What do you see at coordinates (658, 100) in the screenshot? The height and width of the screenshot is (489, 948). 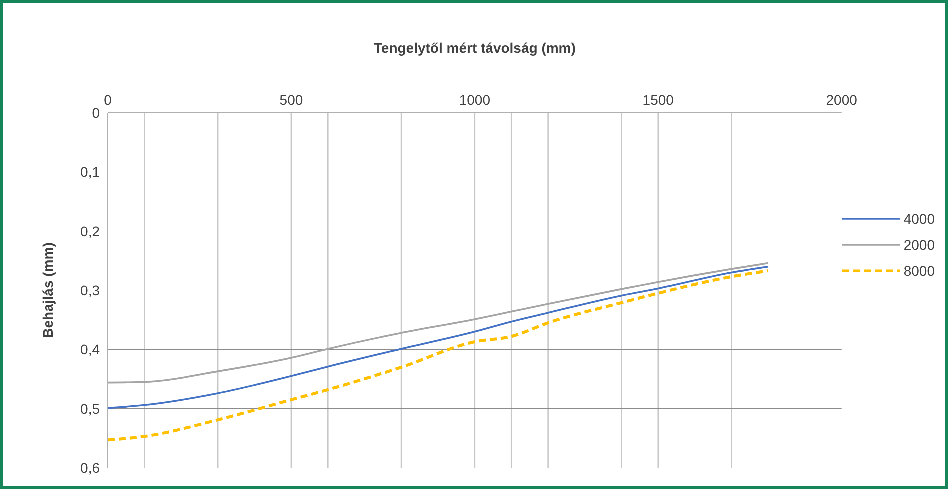 I see `x-tick-label: 1500` at bounding box center [658, 100].